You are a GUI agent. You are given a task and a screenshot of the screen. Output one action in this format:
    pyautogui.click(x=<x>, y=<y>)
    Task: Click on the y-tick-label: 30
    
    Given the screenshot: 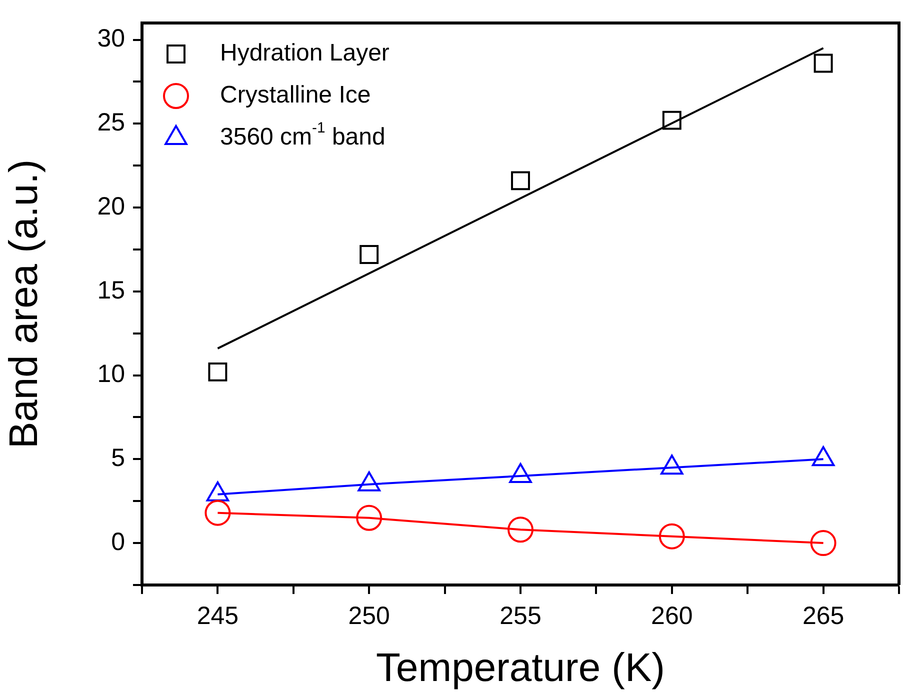 What is the action you would take?
    pyautogui.click(x=111, y=38)
    